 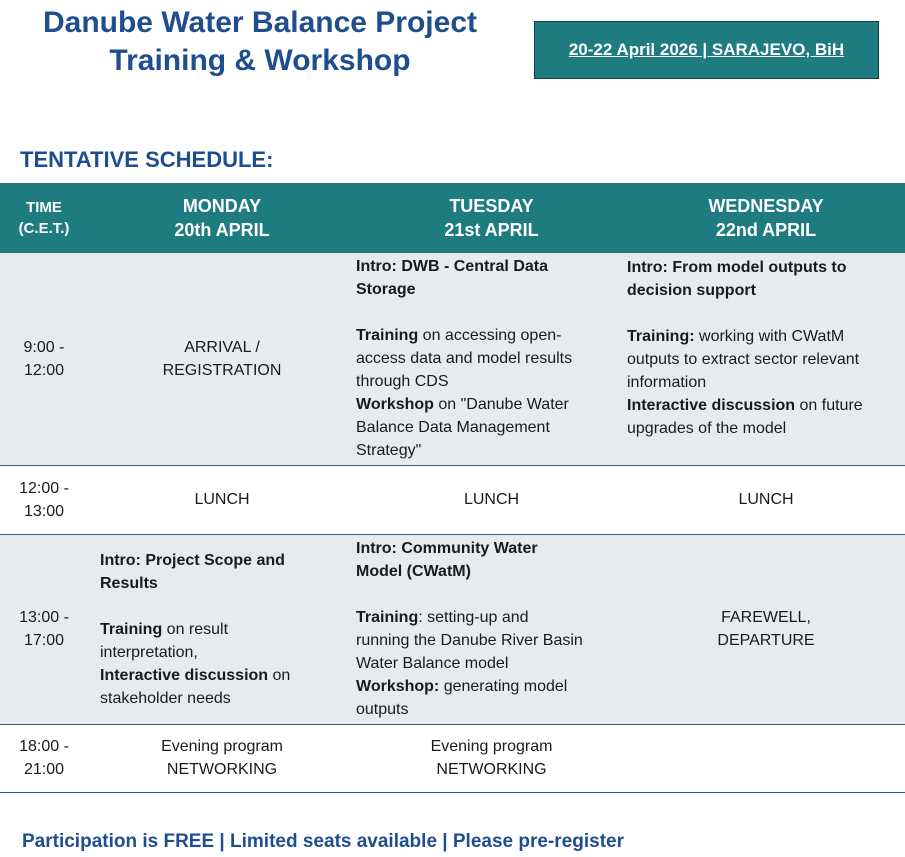 I want to click on monday-lunch-cell: LUNCH, so click(x=222, y=500).